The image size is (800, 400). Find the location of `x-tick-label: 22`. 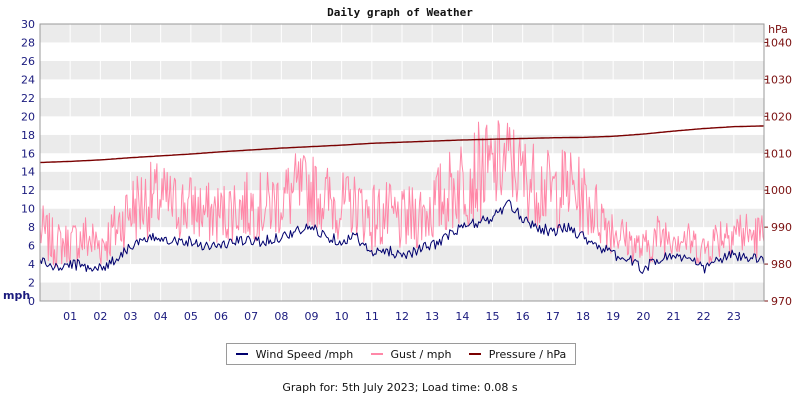

x-tick-label: 22 is located at coordinates (704, 316).